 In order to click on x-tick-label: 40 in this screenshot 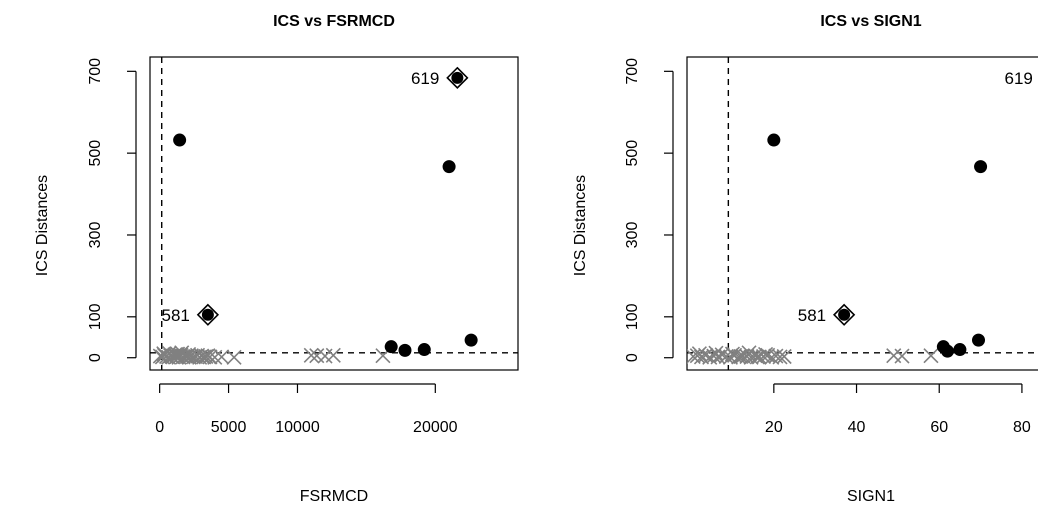, I will do `click(857, 427)`.